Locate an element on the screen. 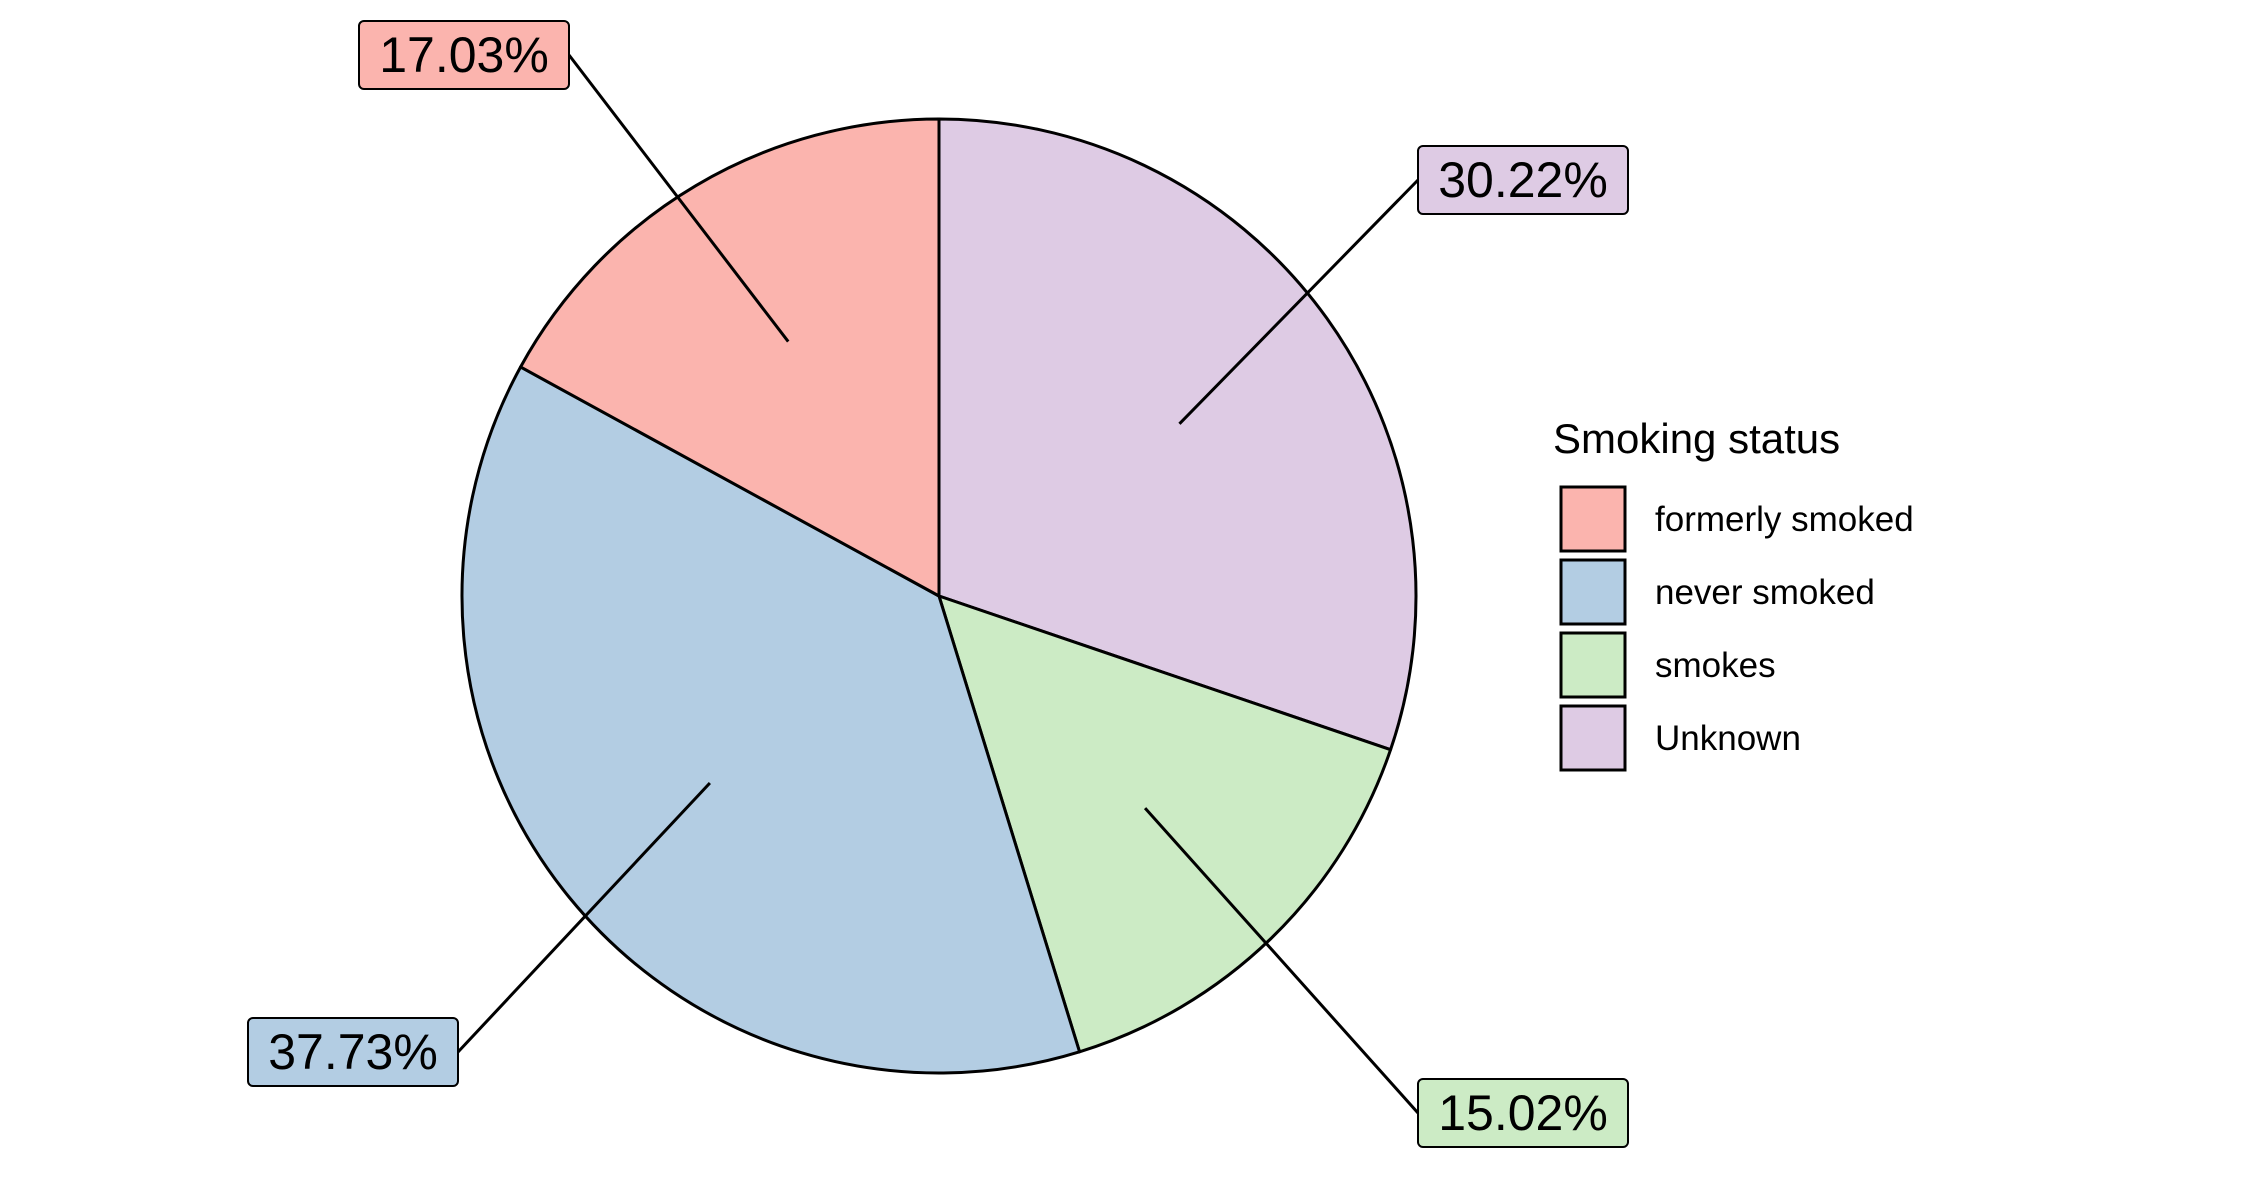 The height and width of the screenshot is (1181, 2244). leader-line-never-smoked is located at coordinates (583, 917).